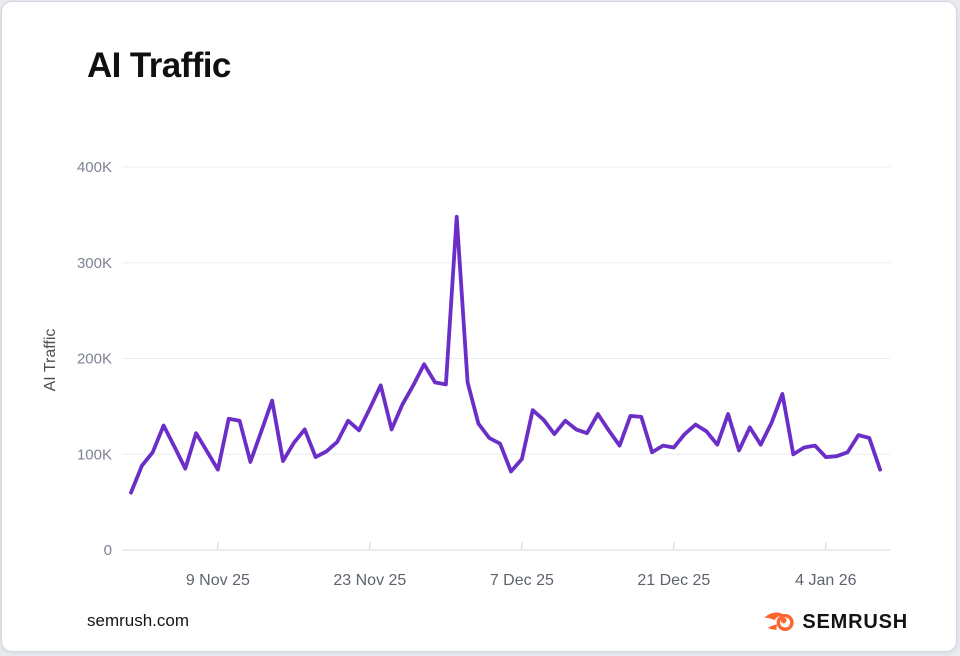  Describe the element at coordinates (855, 622) in the screenshot. I see `semrush-wordmark: SEMRUSH` at that location.